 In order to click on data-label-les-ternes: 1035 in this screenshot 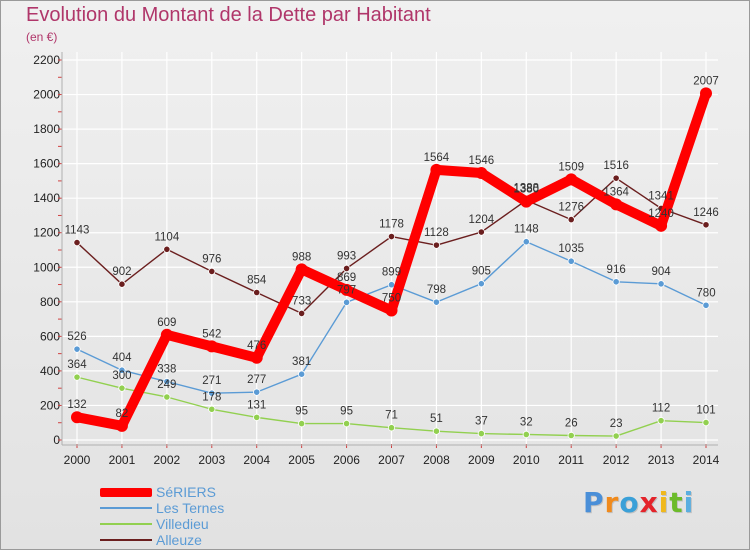, I will do `click(571, 249)`.